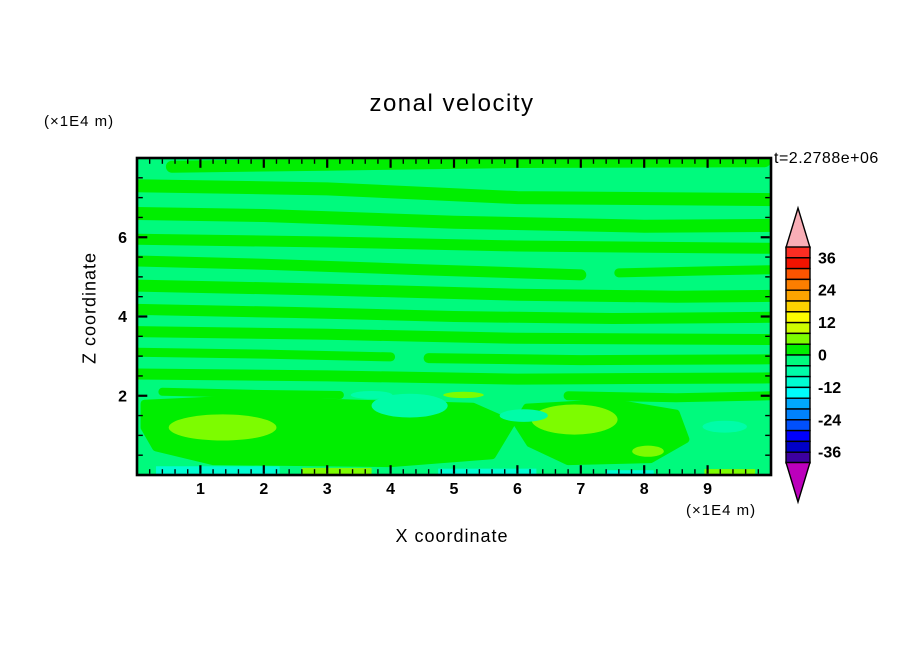 Image resolution: width=904 pixels, height=654 pixels. What do you see at coordinates (390, 489) in the screenshot?
I see `x-tick-label: 4` at bounding box center [390, 489].